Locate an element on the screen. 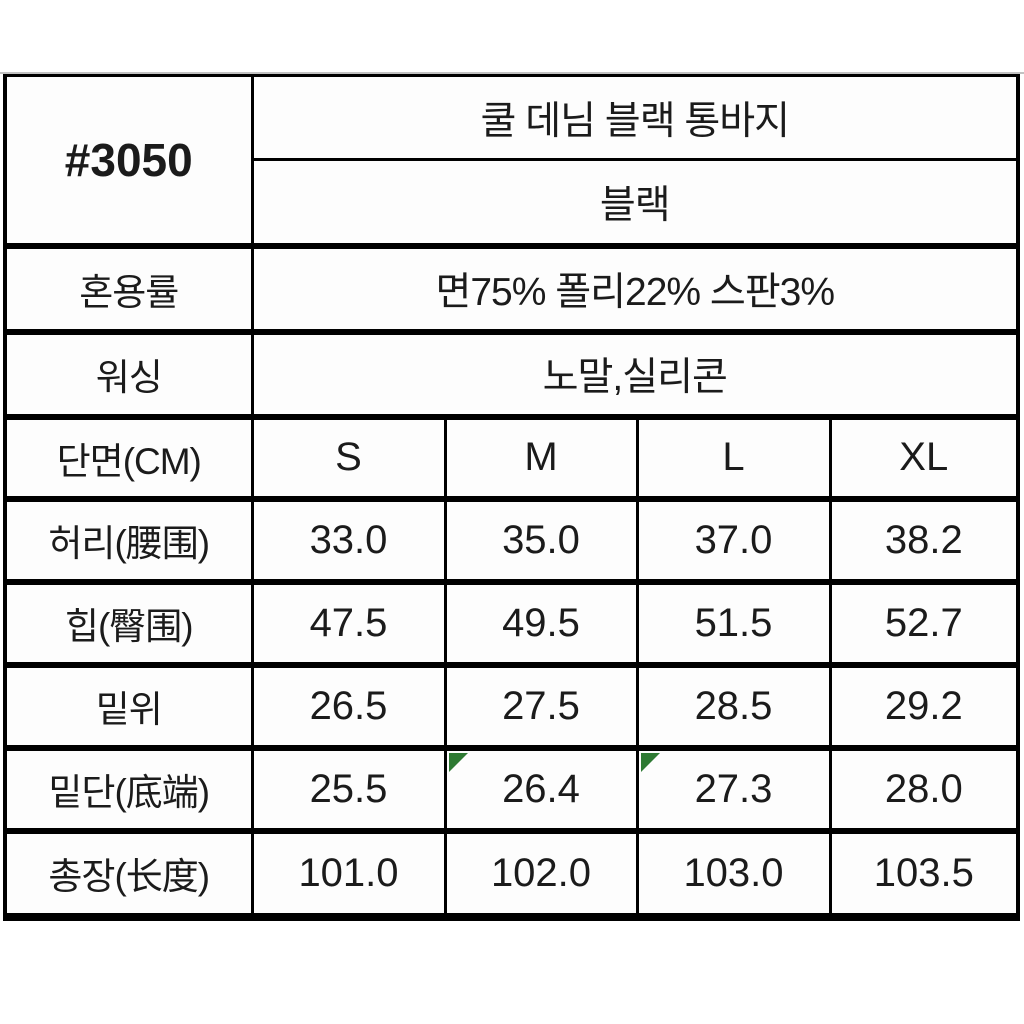 The image size is (1024, 1024). length-label-cell: 총장(长度) is located at coordinates (128, 872).